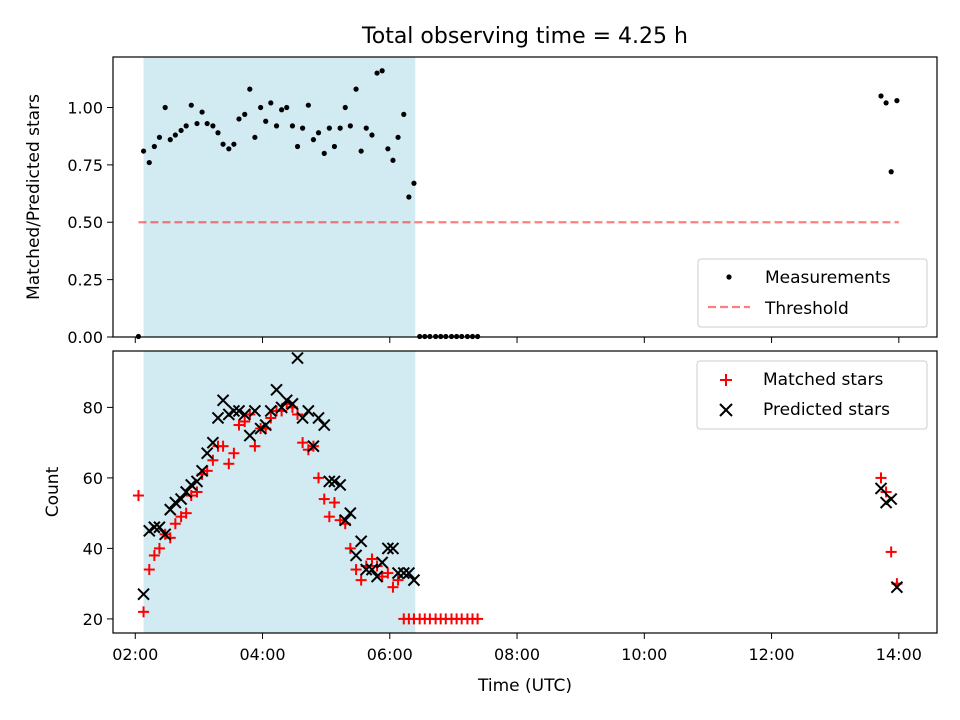 The image size is (960, 720). What do you see at coordinates (726, 410) in the screenshot?
I see `predicted-legend-marker` at bounding box center [726, 410].